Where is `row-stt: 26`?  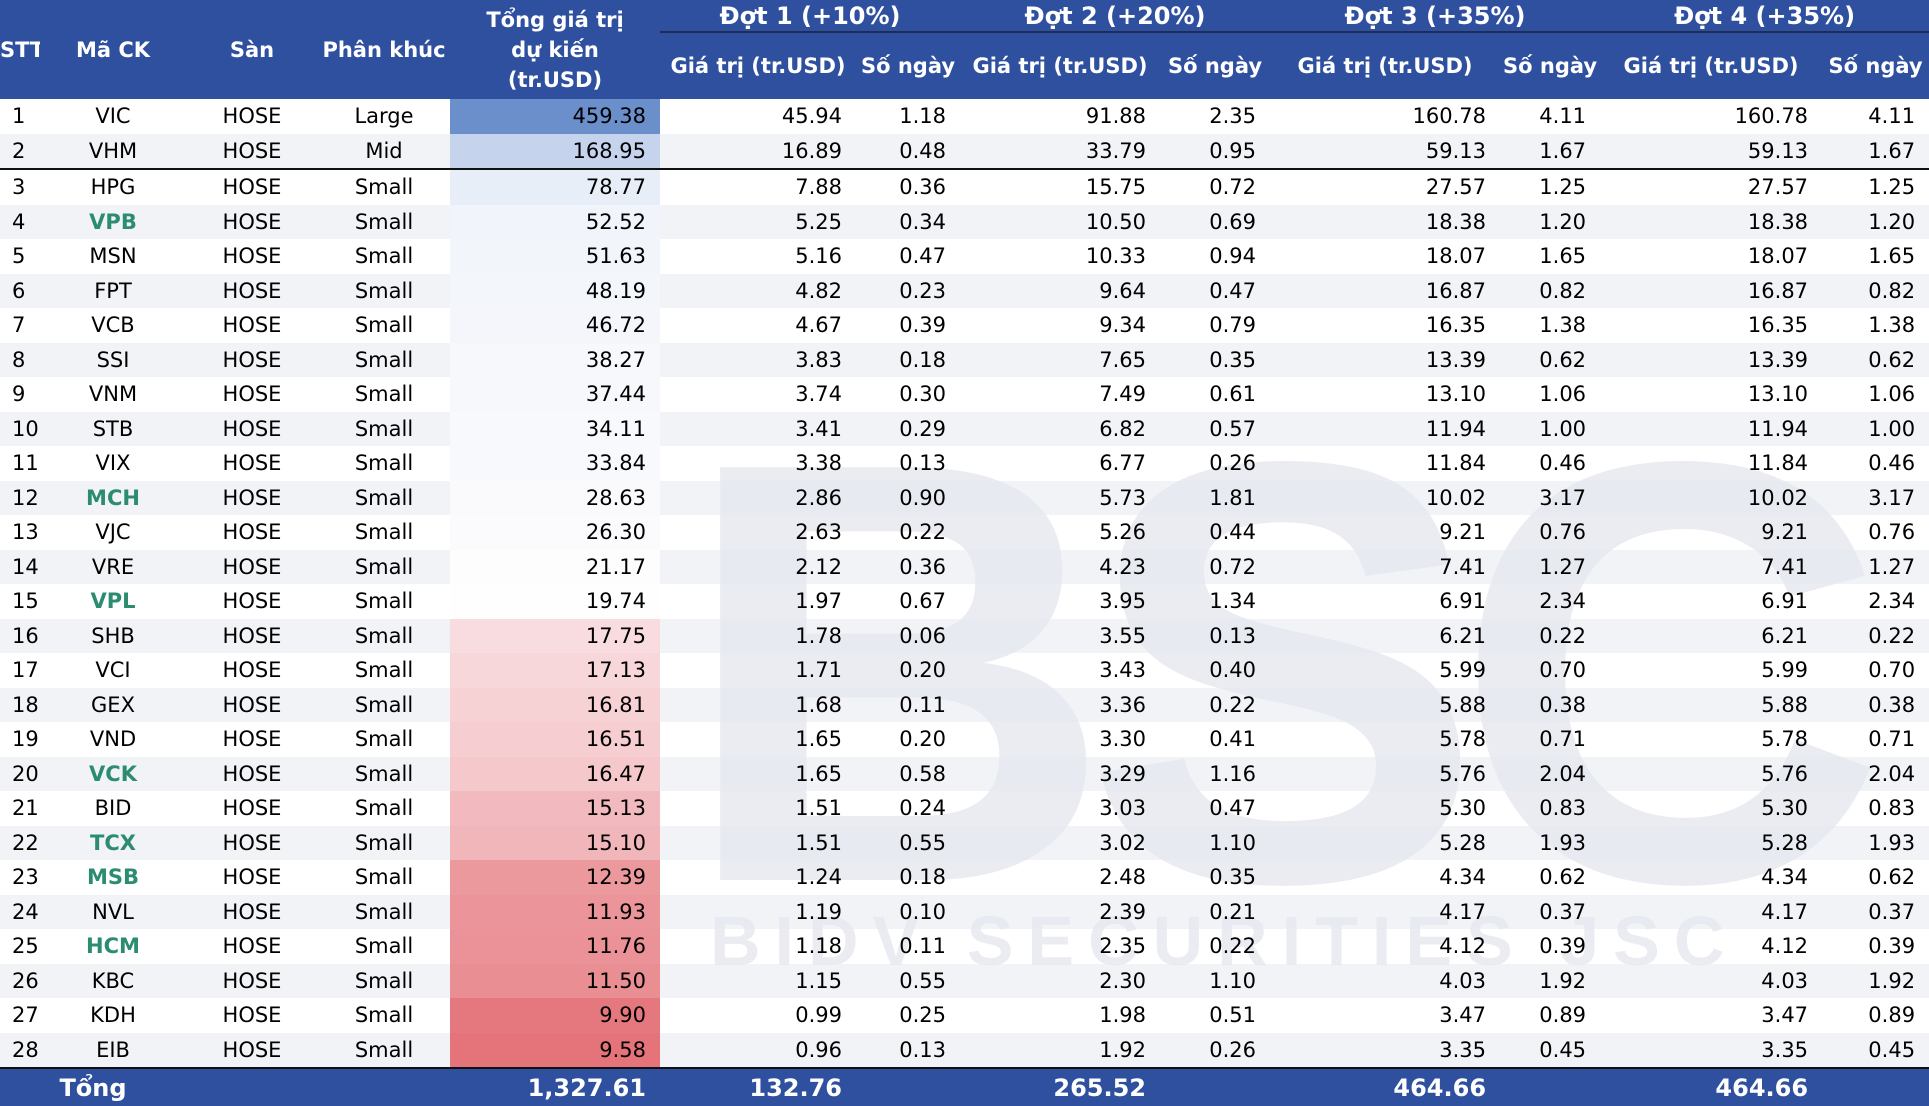 row-stt: 26 is located at coordinates (25, 980).